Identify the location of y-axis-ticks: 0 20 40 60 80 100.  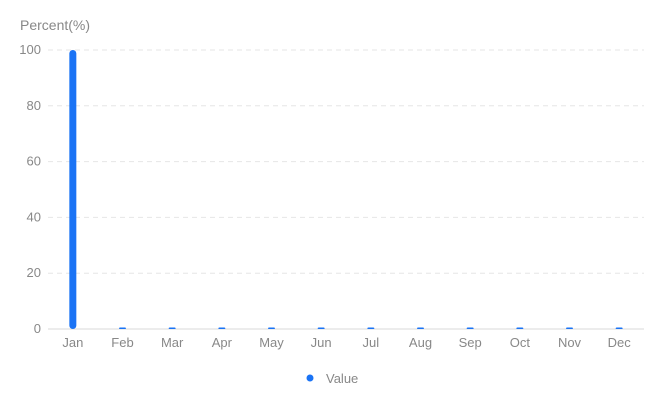
(30, 189).